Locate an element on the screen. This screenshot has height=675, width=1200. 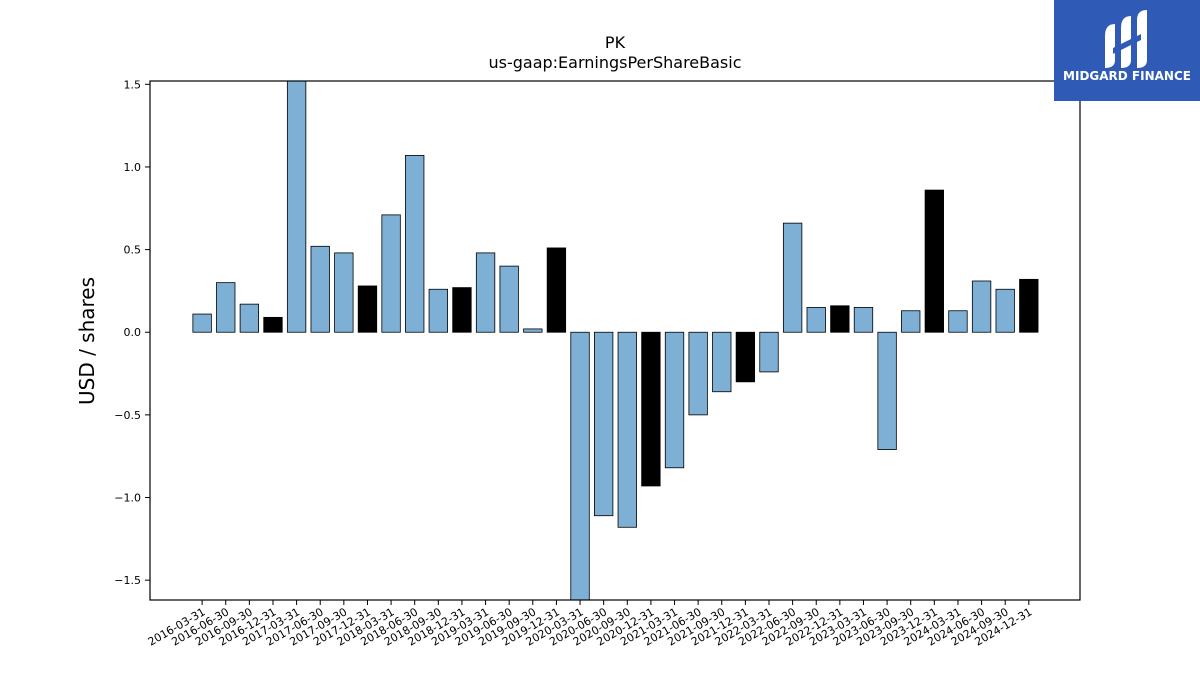
chart-subtitle: us-gaap:EarningsPerShareBasic is located at coordinates (614, 62).